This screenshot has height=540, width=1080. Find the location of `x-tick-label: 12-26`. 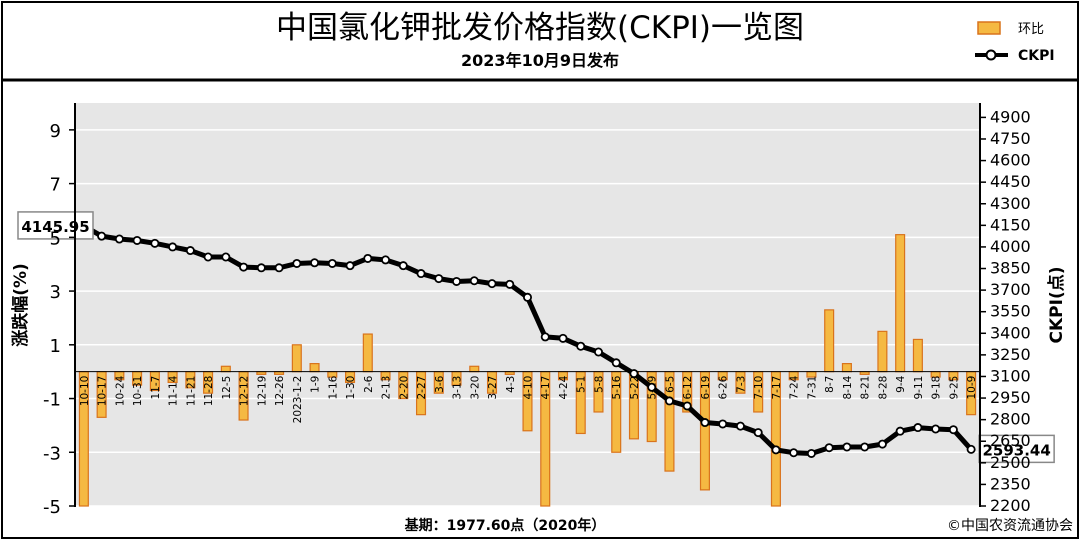

x-tick-label: 12-26 is located at coordinates (280, 390).